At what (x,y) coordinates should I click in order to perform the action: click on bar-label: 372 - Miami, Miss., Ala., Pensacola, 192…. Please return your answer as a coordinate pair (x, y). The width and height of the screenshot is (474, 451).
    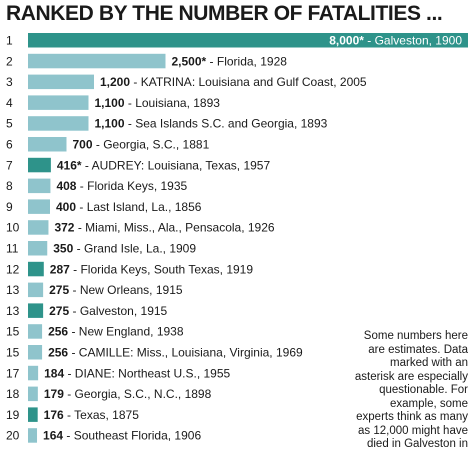
    Looking at the image, I should click on (164, 228).